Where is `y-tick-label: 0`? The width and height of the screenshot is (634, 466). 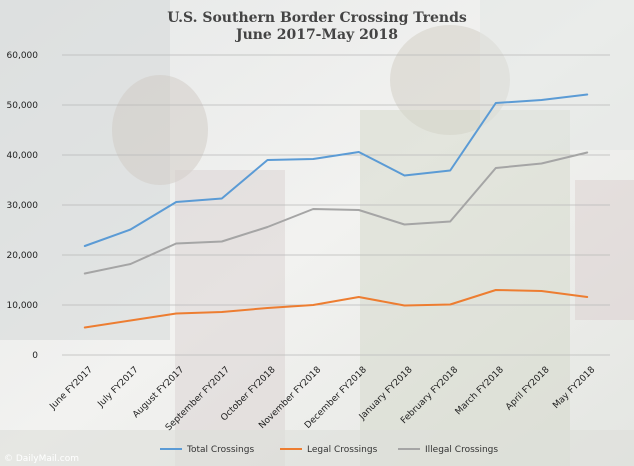
y-tick-label: 0 is located at coordinates (35, 356).